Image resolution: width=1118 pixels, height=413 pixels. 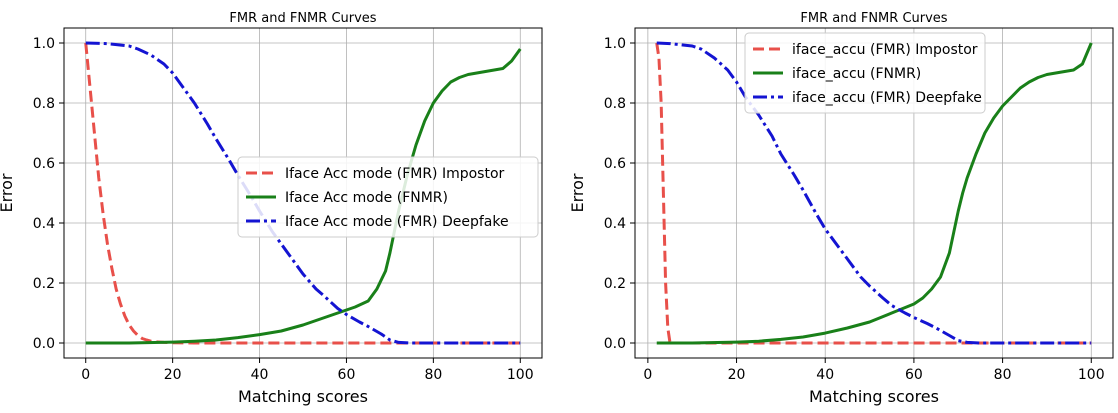 I want to click on legend-label-1: Iface Acc mode (FMR) Impostor, so click(x=395, y=174).